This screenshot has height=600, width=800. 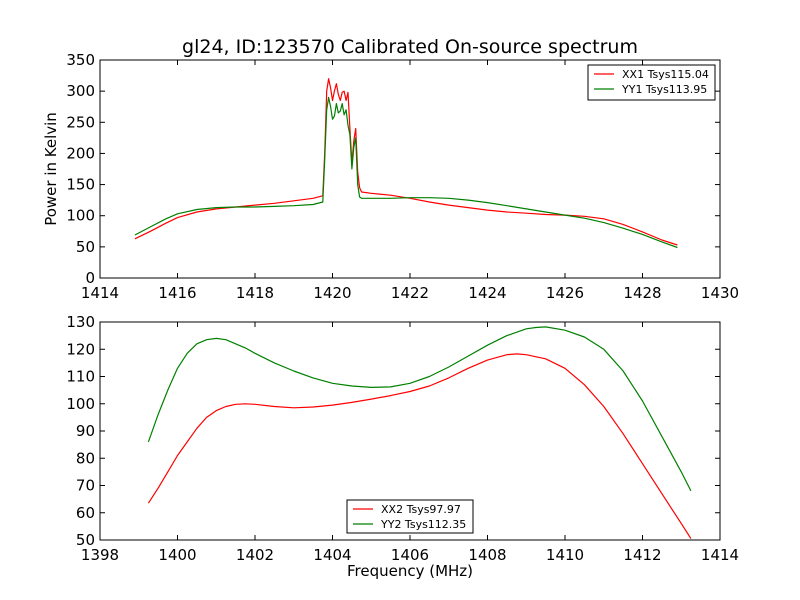 I want to click on top-x-tick-label: 1424, so click(x=487, y=293).